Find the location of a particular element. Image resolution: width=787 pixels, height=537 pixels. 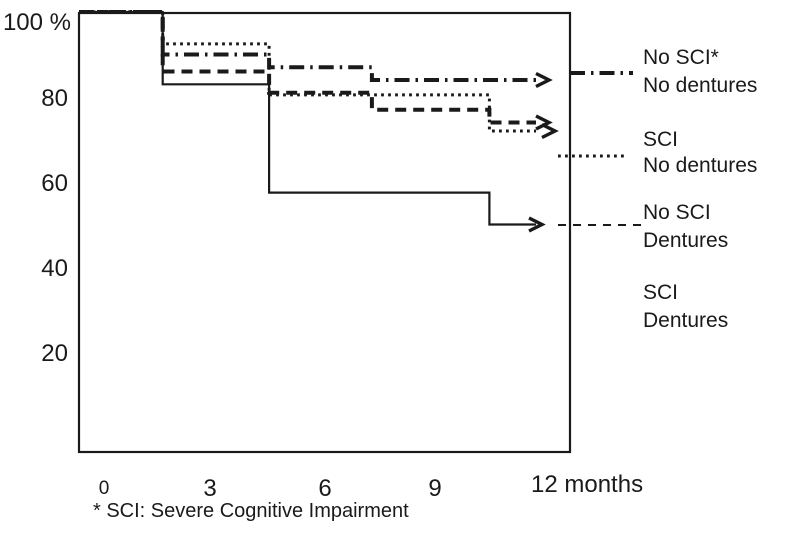

y-tick-label: 20 is located at coordinates (54, 353).